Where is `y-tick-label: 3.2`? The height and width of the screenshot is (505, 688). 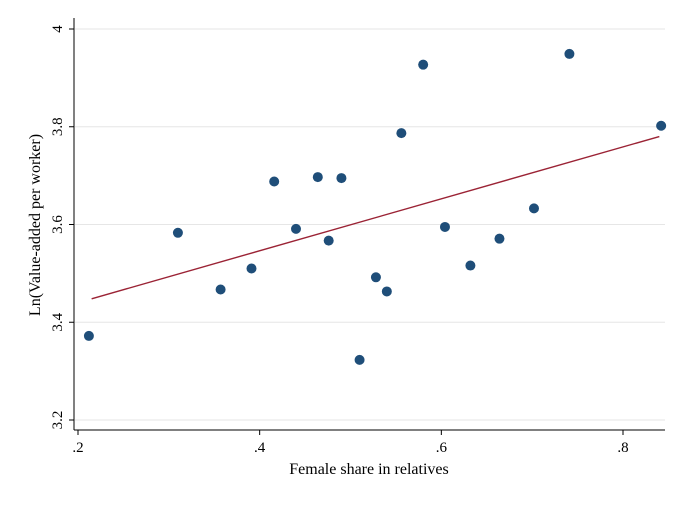 y-tick-label: 3.2 is located at coordinates (58, 420).